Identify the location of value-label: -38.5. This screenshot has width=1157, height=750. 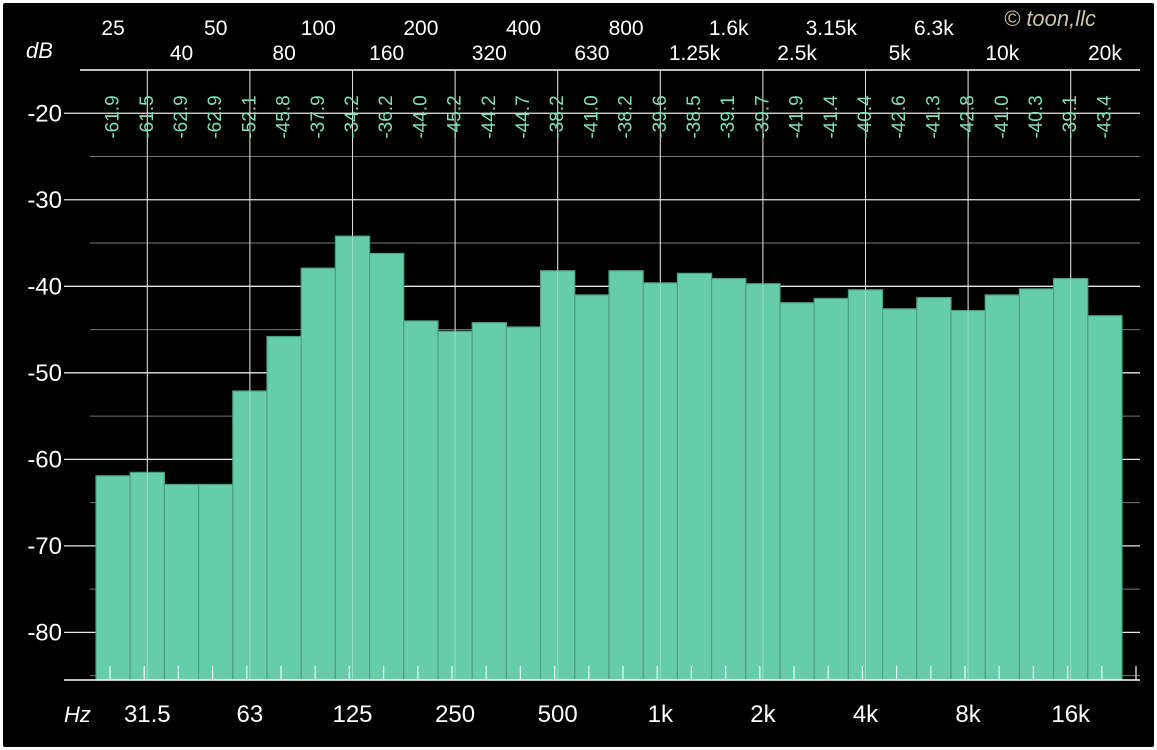
(694, 116).